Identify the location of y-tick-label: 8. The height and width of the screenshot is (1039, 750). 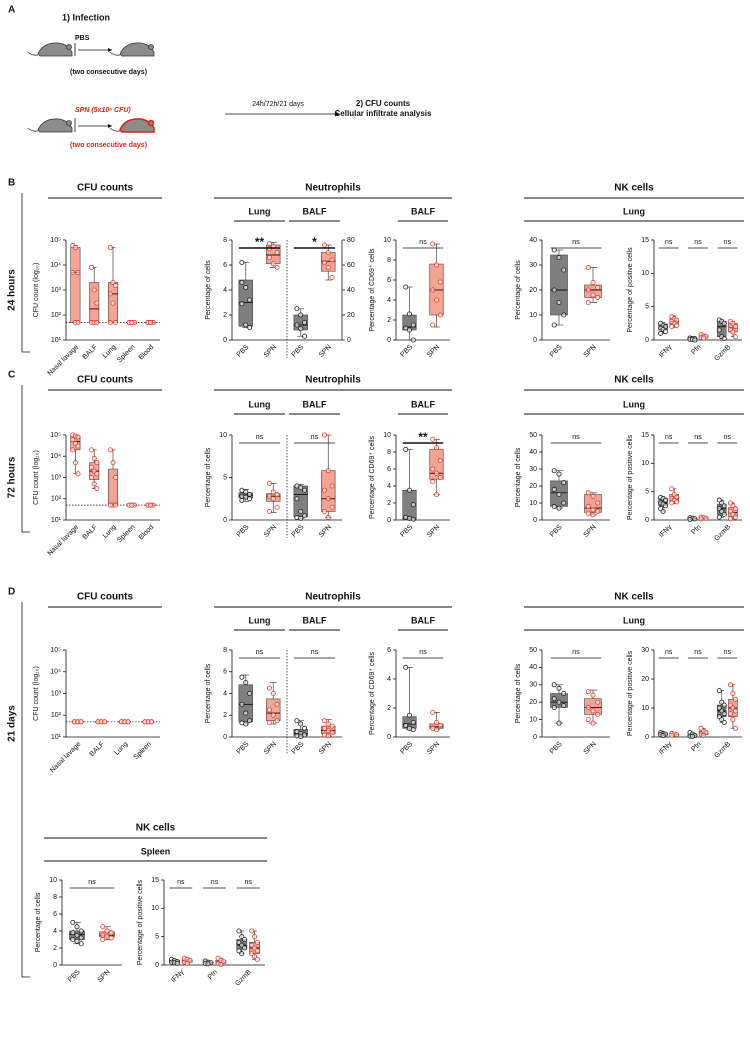
(225, 650).